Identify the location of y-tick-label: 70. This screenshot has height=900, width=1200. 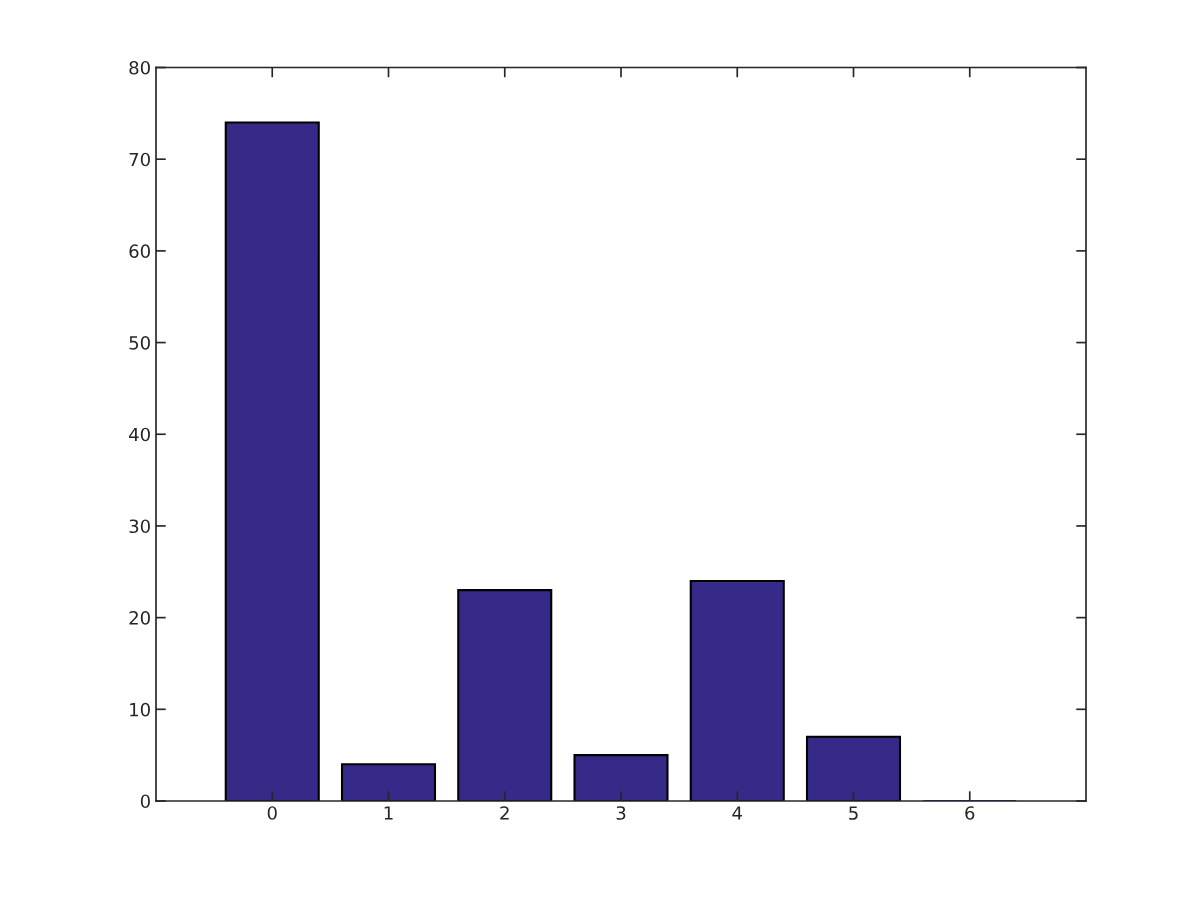
(139, 159).